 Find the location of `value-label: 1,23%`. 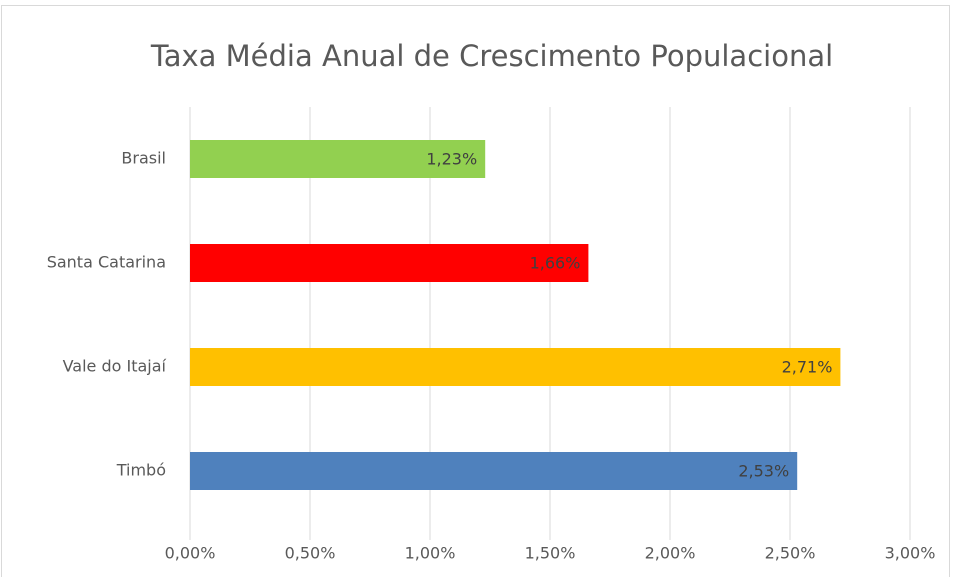

value-label: 1,23% is located at coordinates (451, 159).